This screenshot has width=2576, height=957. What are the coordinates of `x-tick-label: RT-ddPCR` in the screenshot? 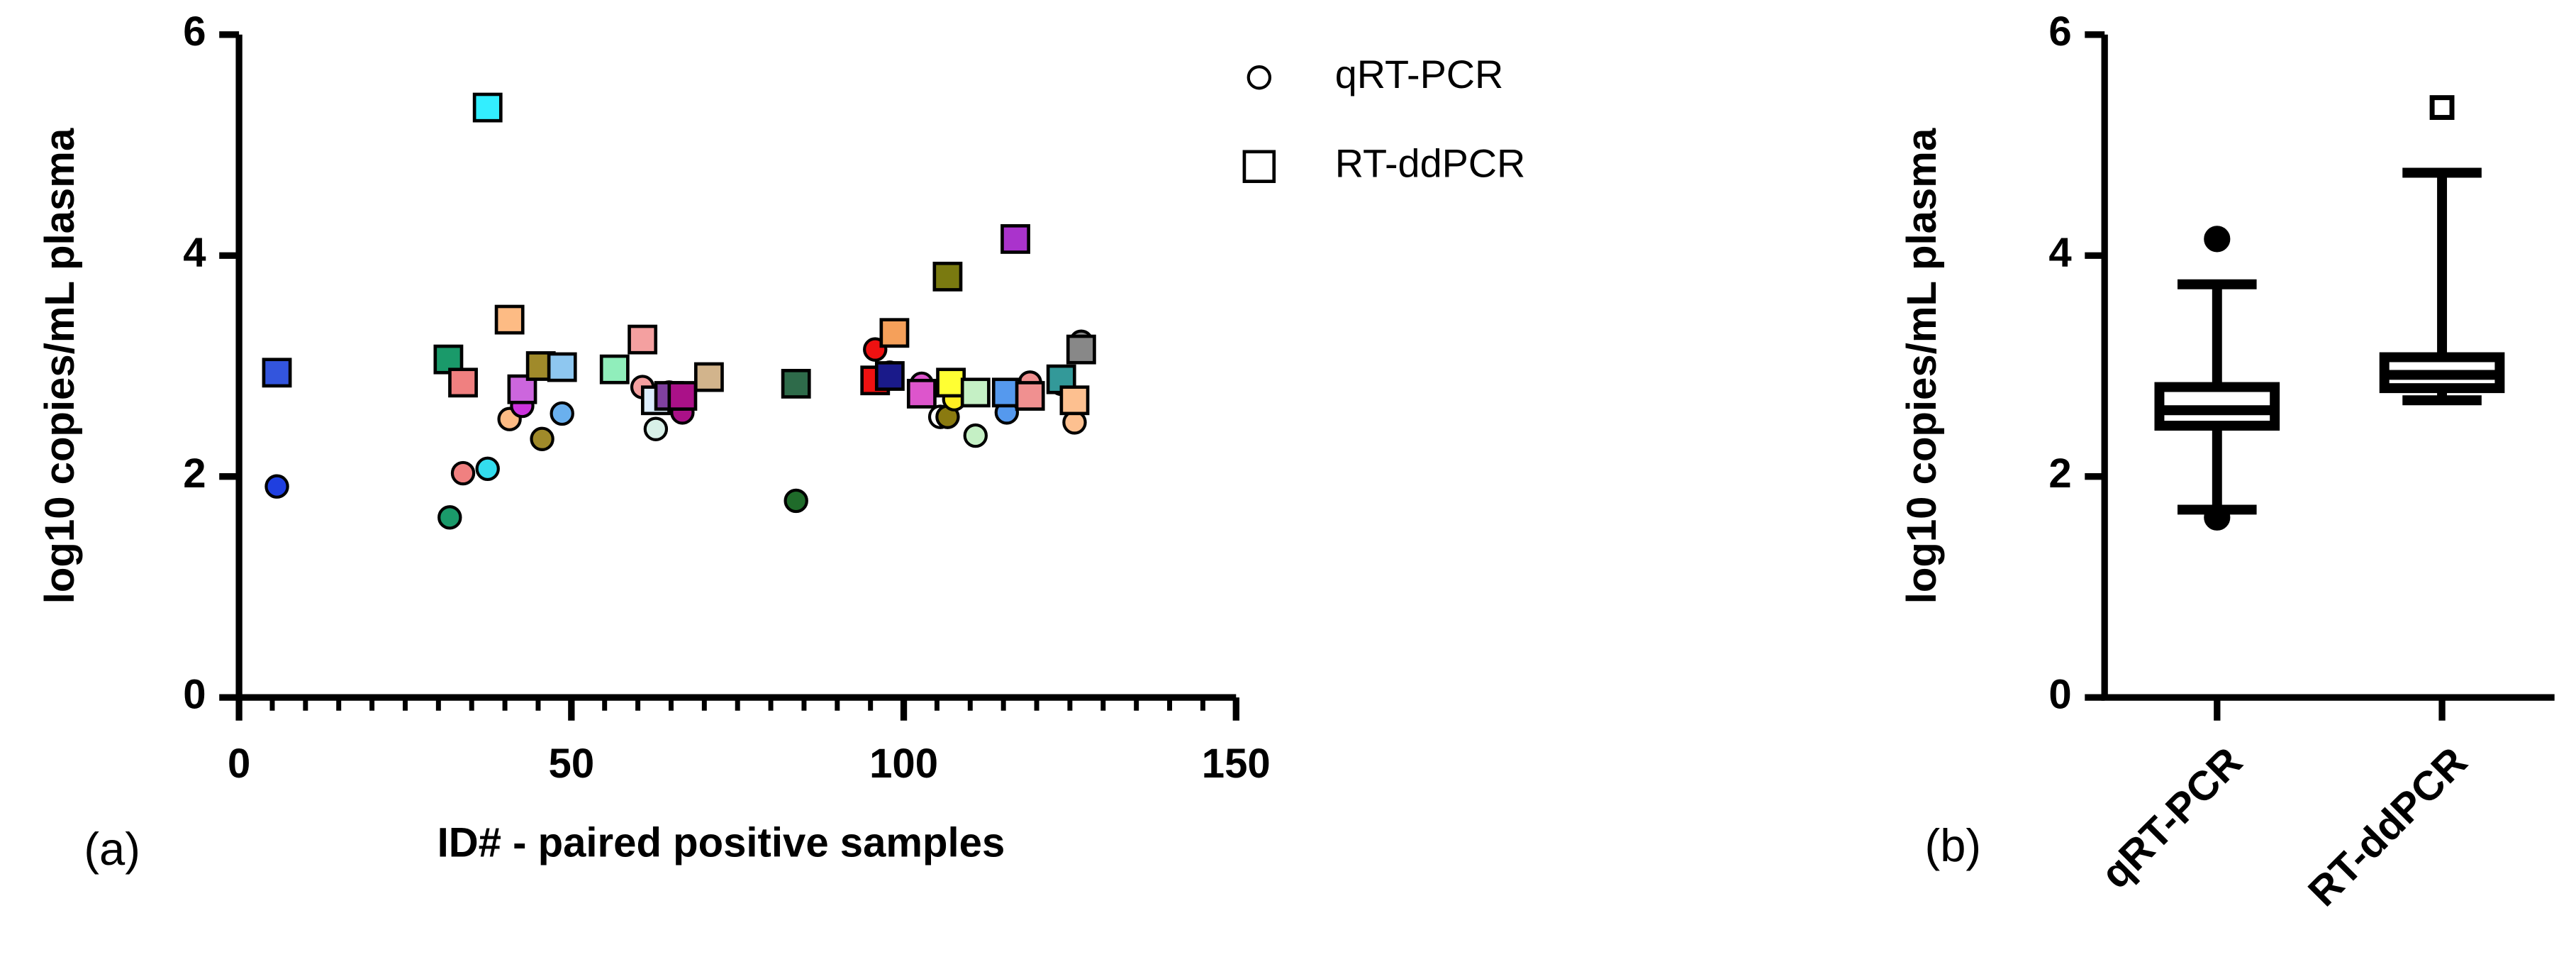 It's located at (2387, 827).